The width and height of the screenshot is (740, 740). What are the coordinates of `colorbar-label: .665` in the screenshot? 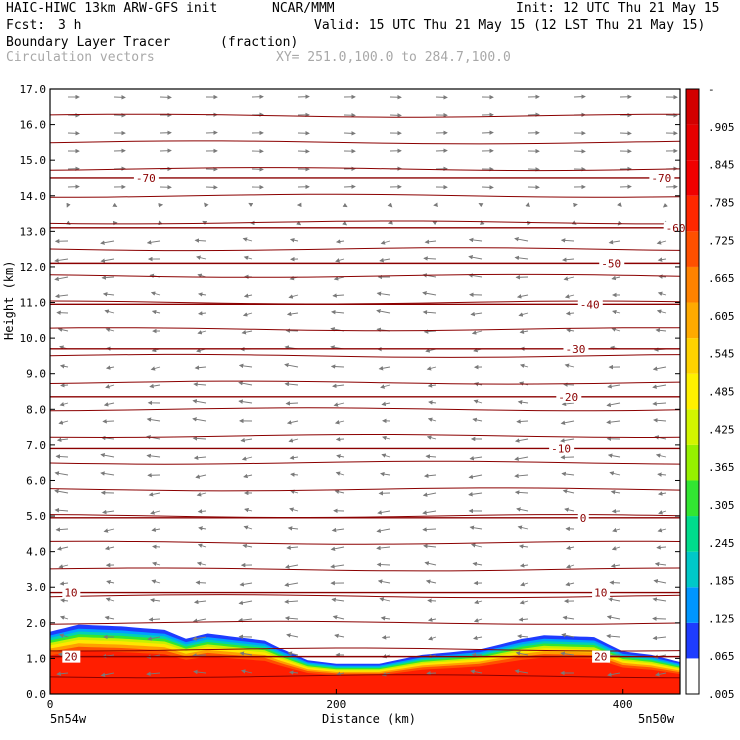 It's located at (721, 278).